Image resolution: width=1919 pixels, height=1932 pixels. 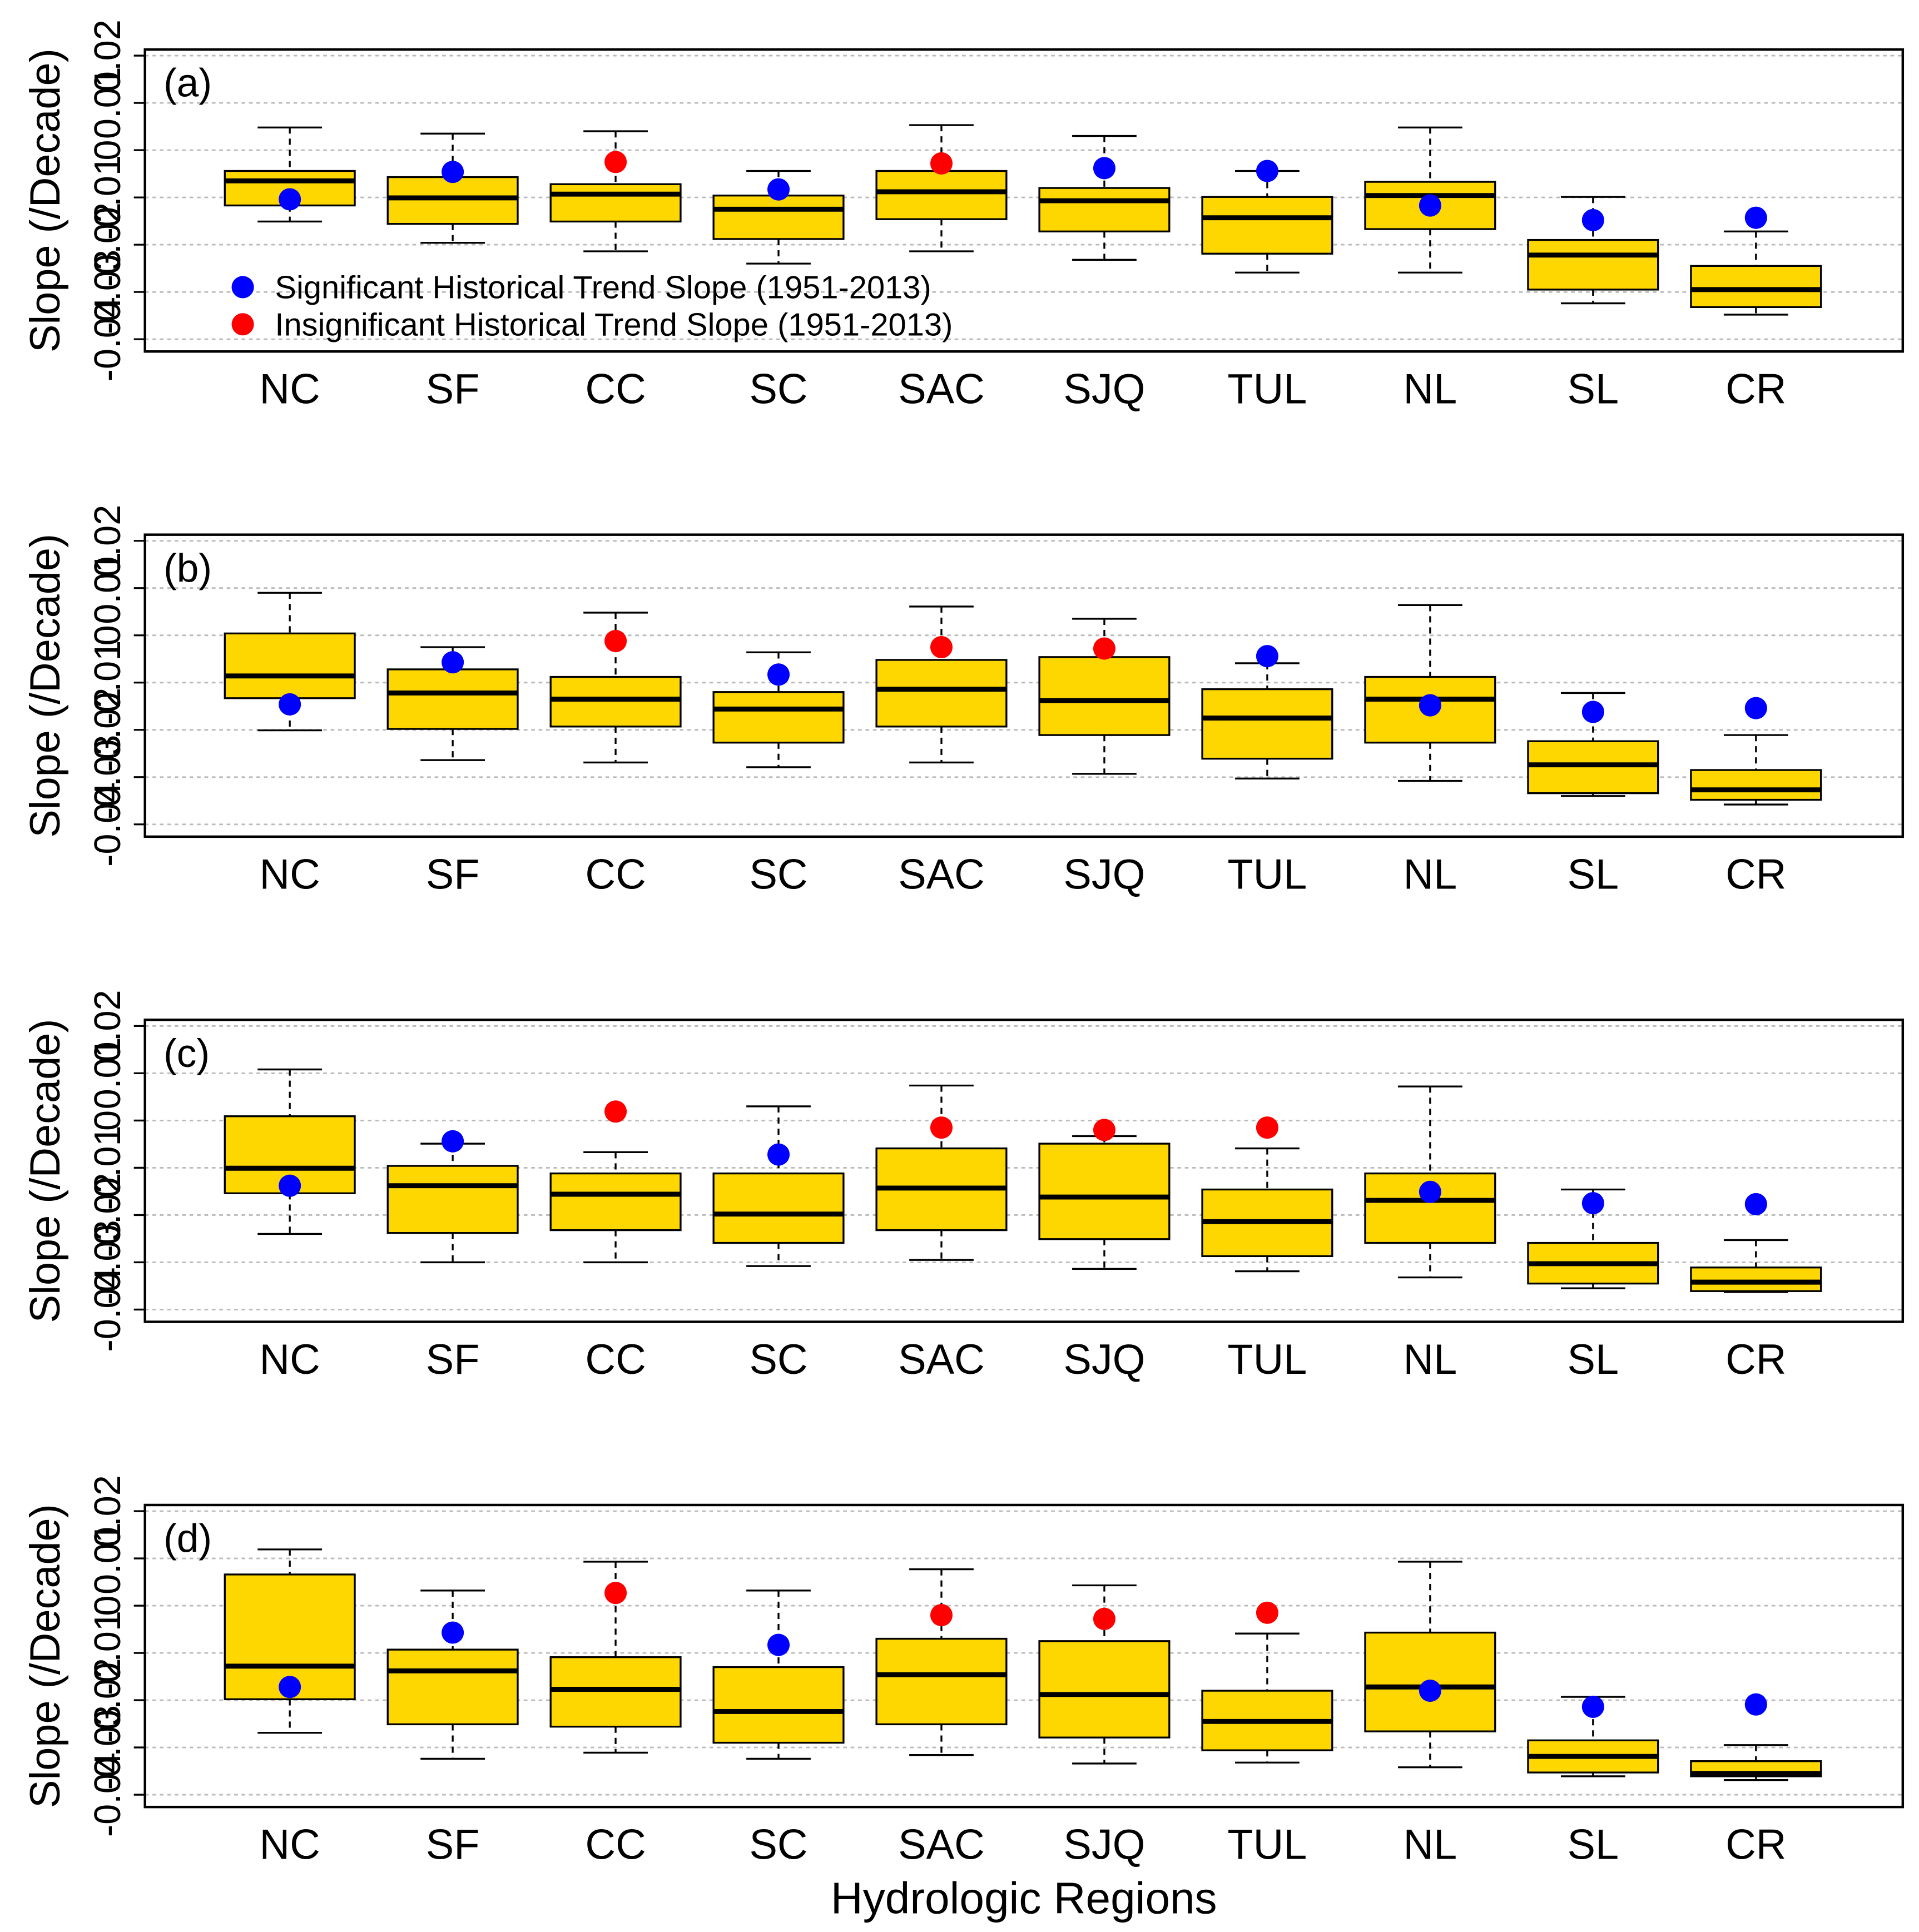 What do you see at coordinates (1024, 1898) in the screenshot?
I see `x-axis-title: Hydrologic Regions` at bounding box center [1024, 1898].